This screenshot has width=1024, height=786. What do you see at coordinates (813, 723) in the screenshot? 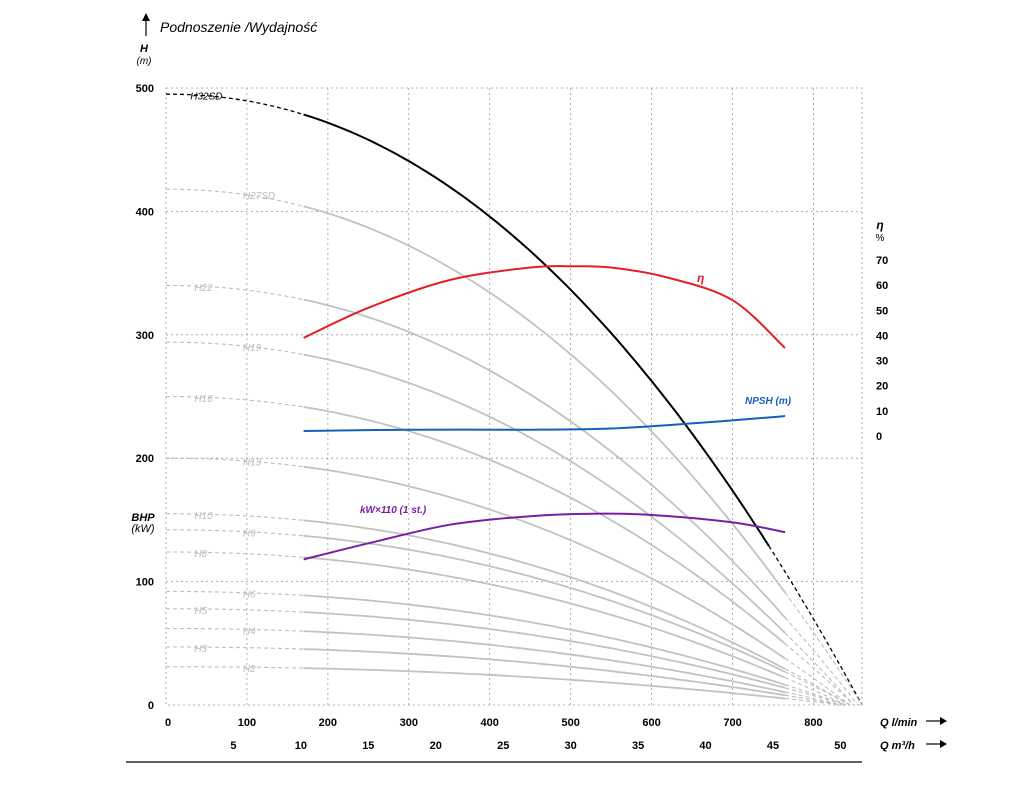
I see `x-tick-label: 800` at bounding box center [813, 723].